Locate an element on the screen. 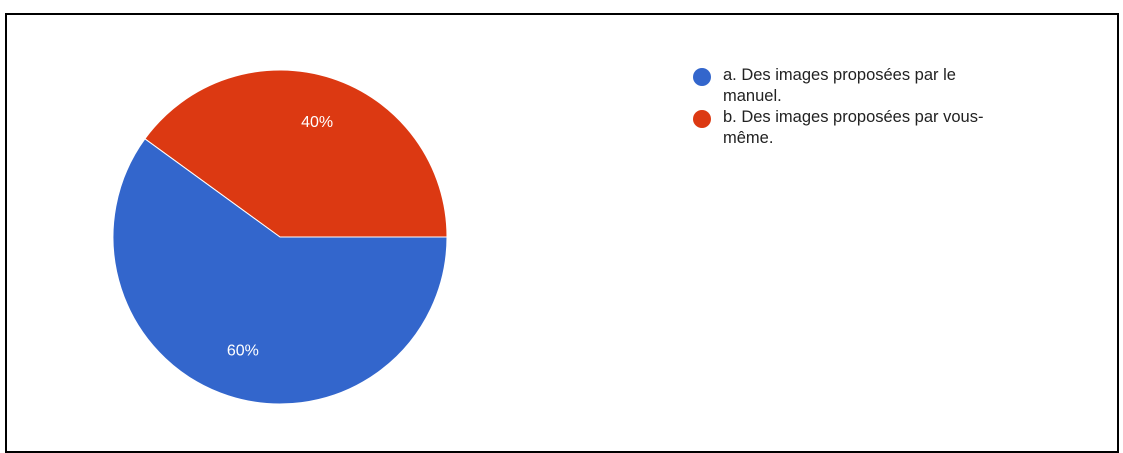  legend-label-b-line2: même. is located at coordinates (748, 138).